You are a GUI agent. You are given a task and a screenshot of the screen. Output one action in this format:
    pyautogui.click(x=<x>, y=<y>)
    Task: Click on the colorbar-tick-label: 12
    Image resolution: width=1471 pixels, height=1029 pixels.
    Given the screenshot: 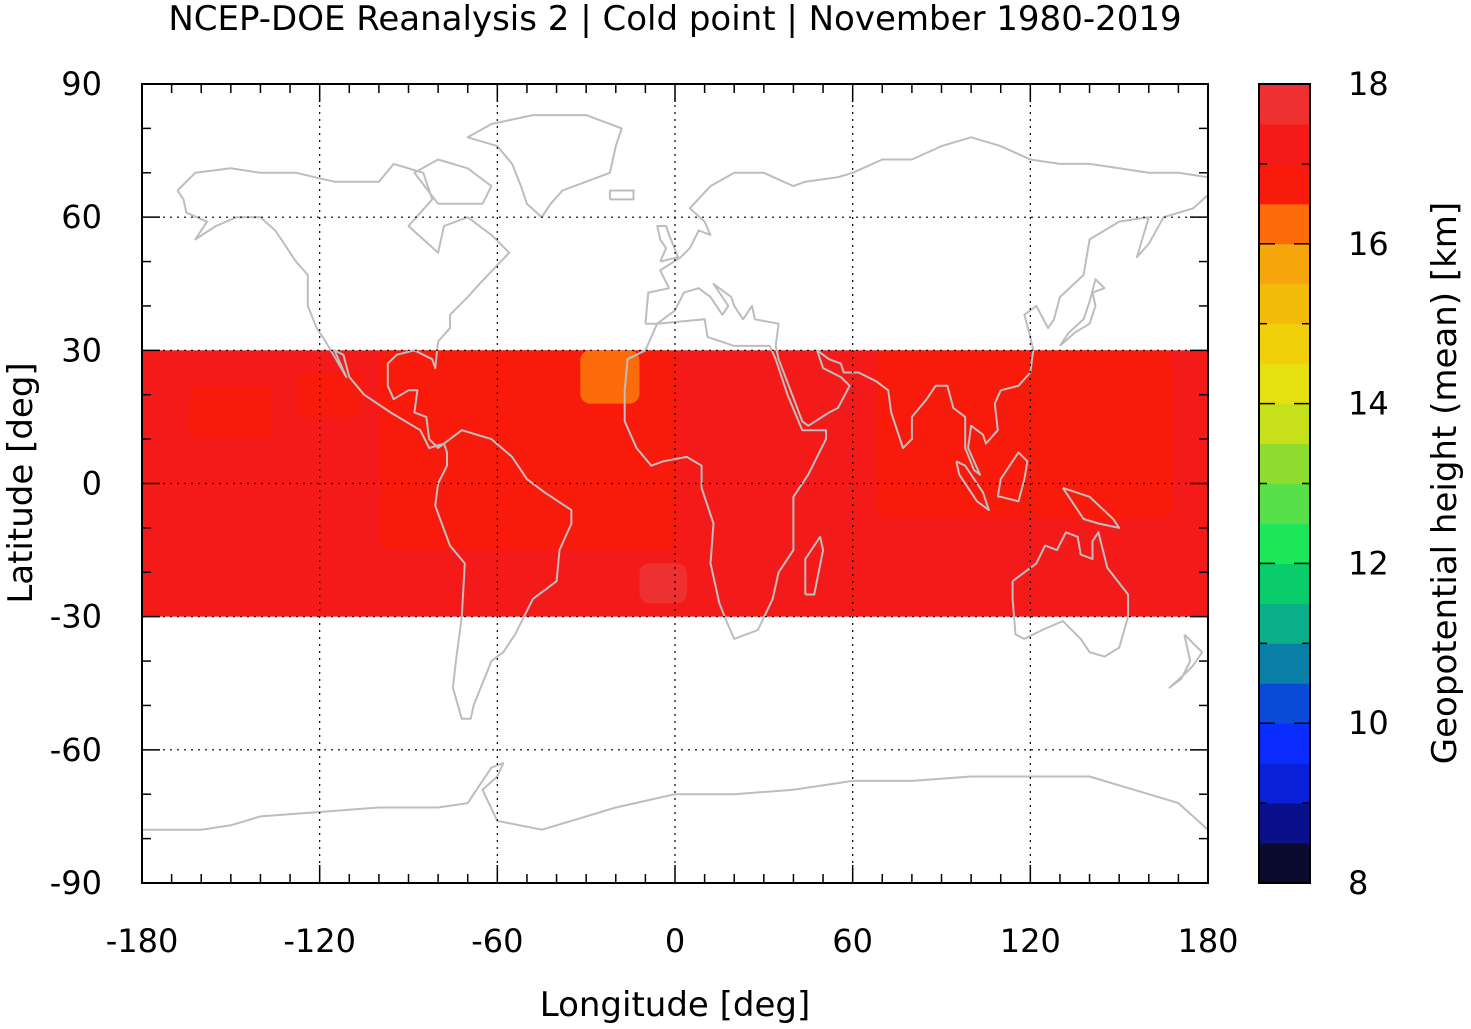 What is the action you would take?
    pyautogui.click(x=1368, y=563)
    